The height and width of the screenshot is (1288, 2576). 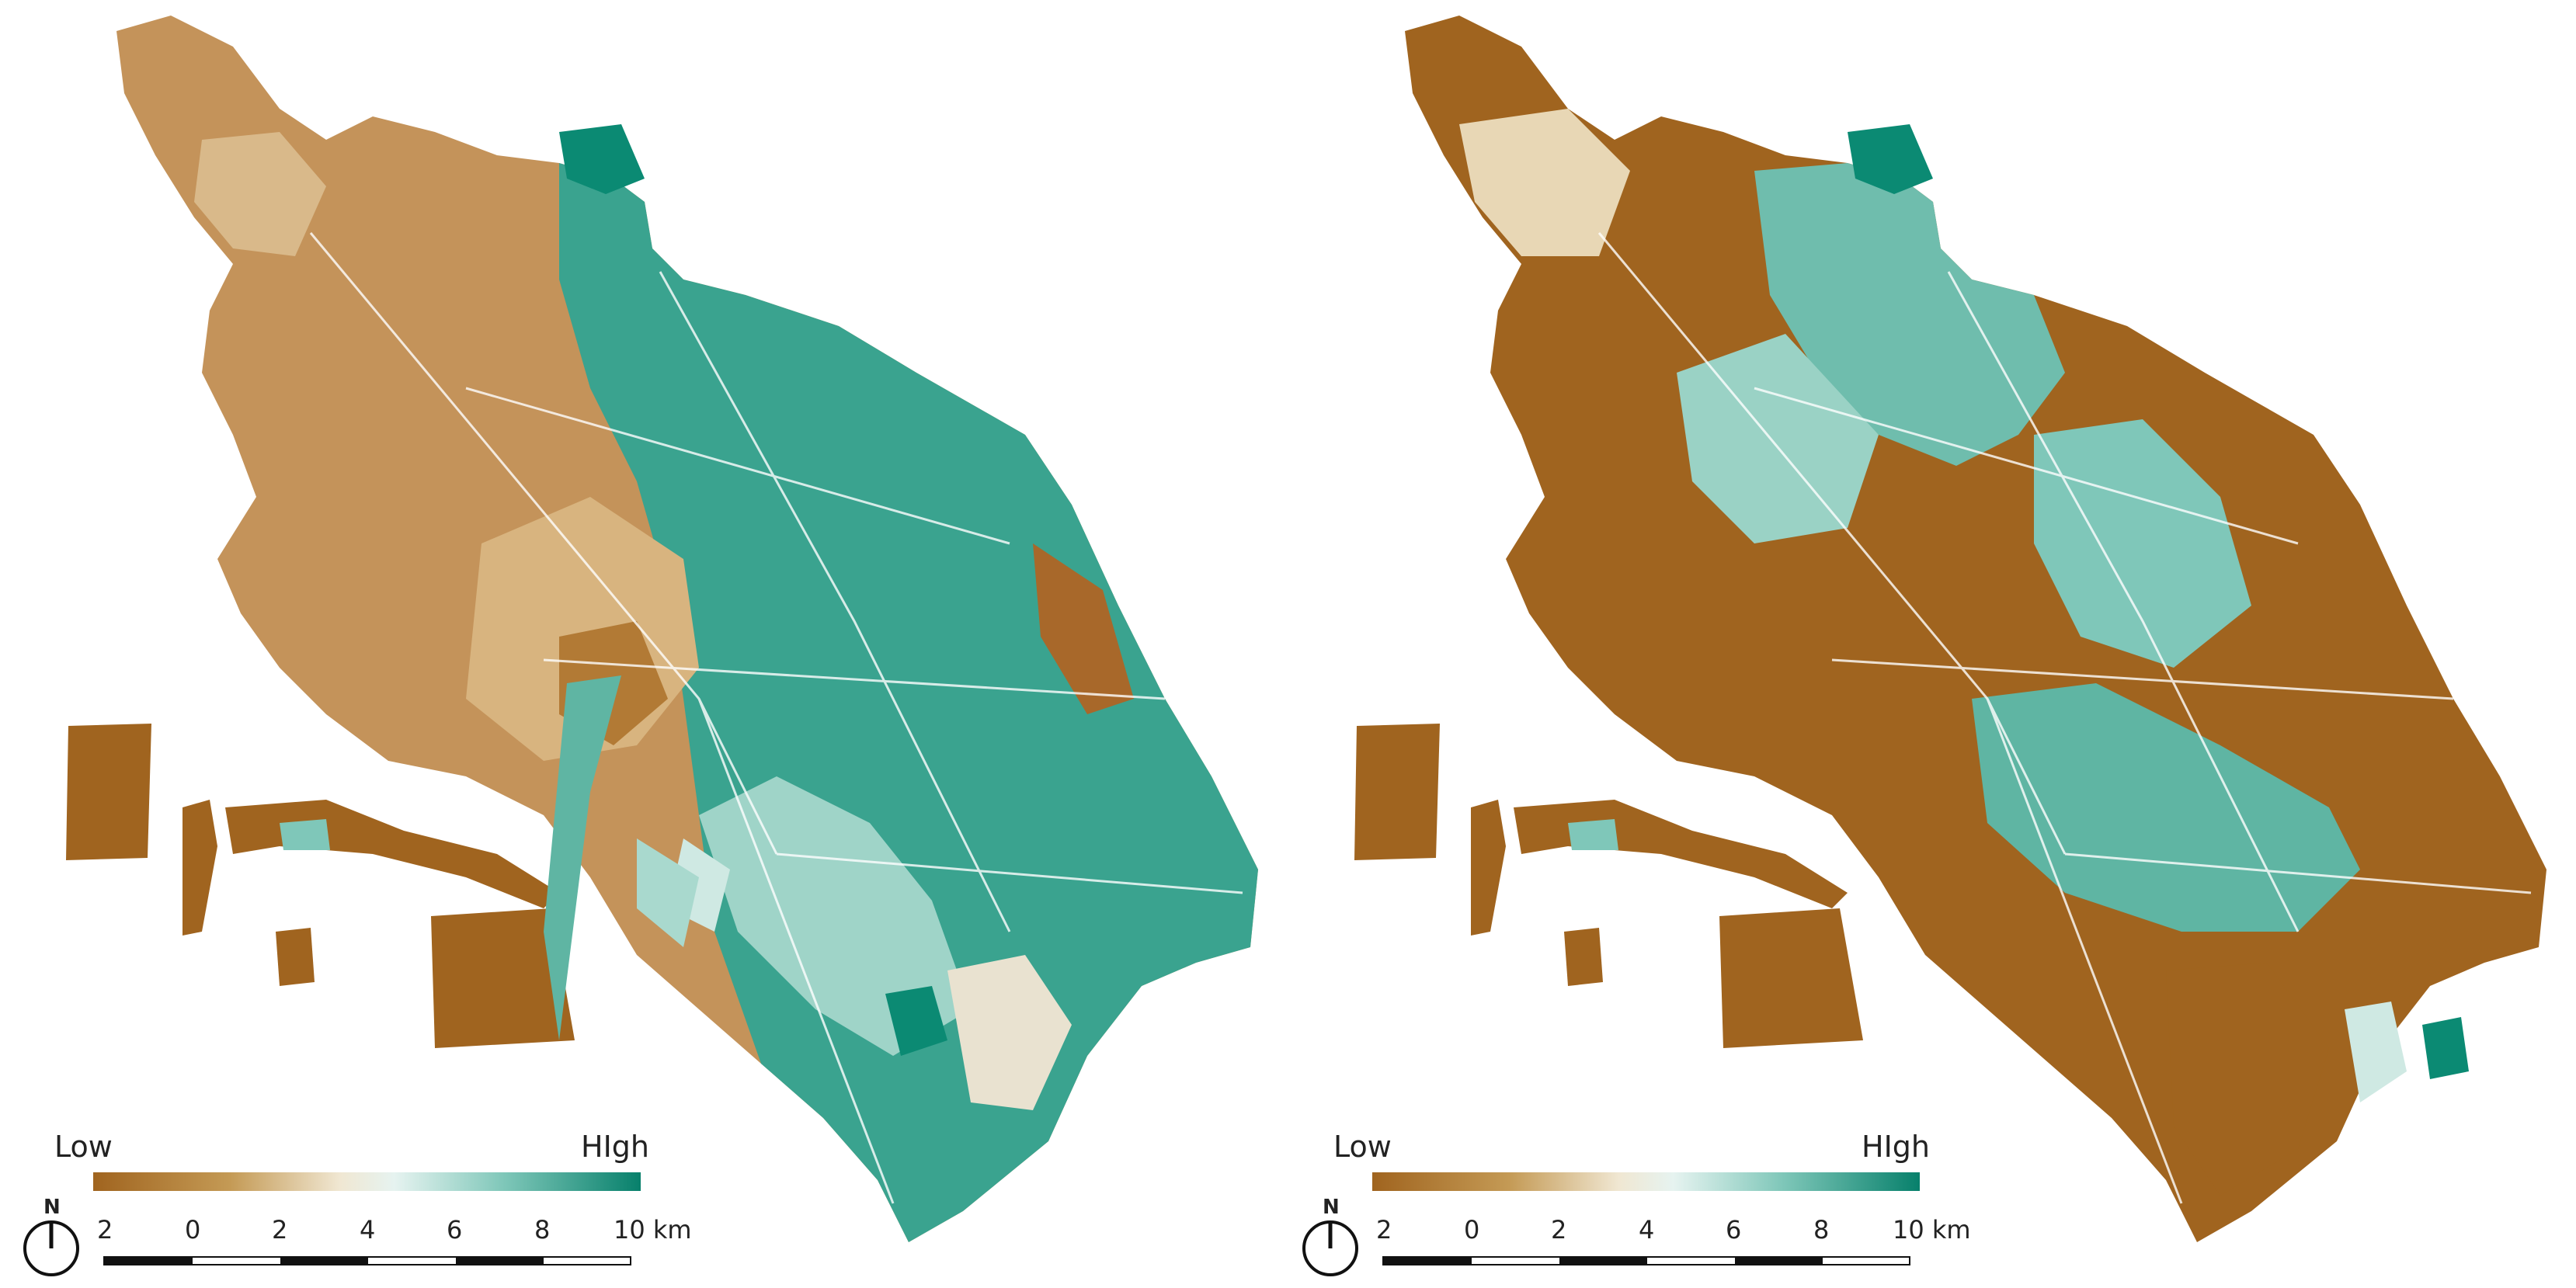 I want to click on east-teal-mix, so click(x=2142, y=543).